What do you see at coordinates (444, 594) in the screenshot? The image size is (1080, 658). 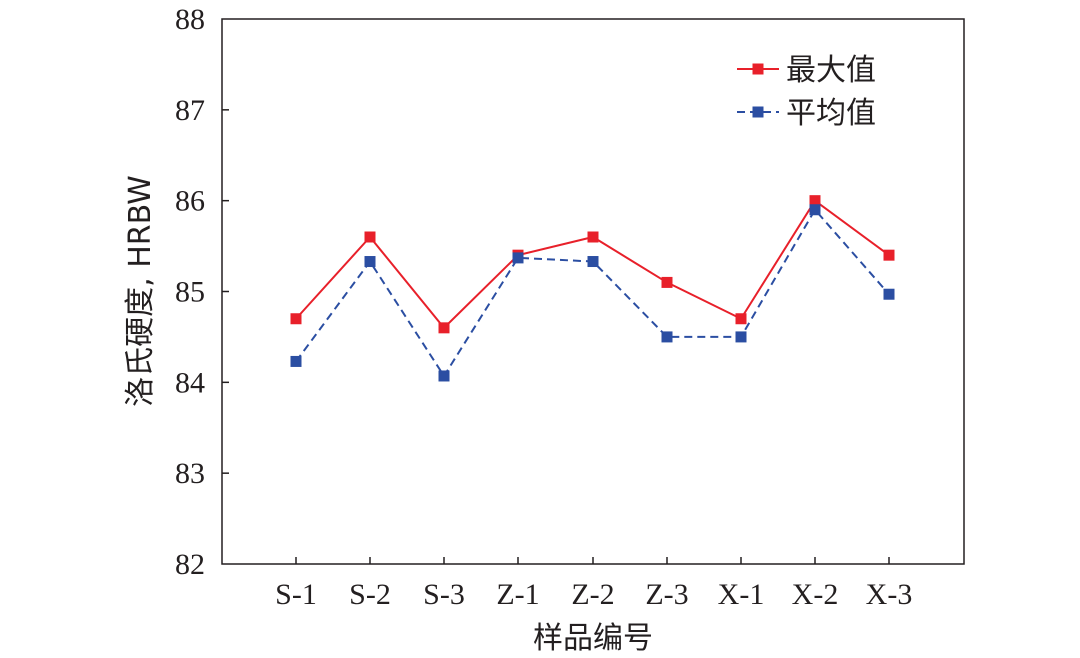 I see `x-tick-label: S-3` at bounding box center [444, 594].